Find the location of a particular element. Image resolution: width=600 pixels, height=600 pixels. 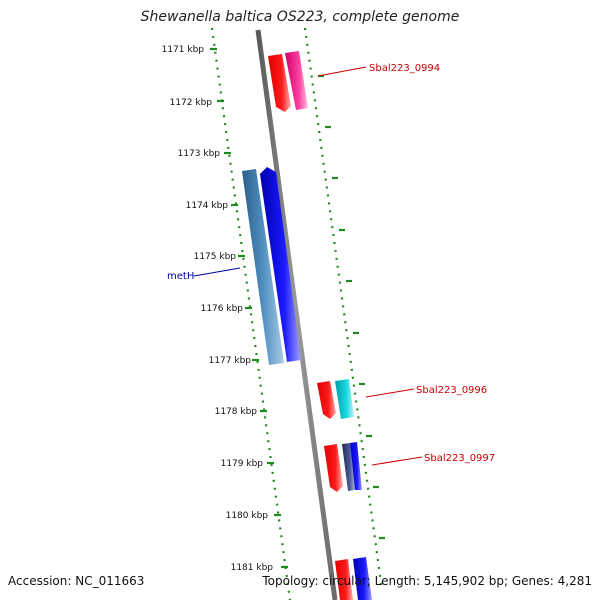

tick-label: 1175 kbp is located at coordinates (215, 257).